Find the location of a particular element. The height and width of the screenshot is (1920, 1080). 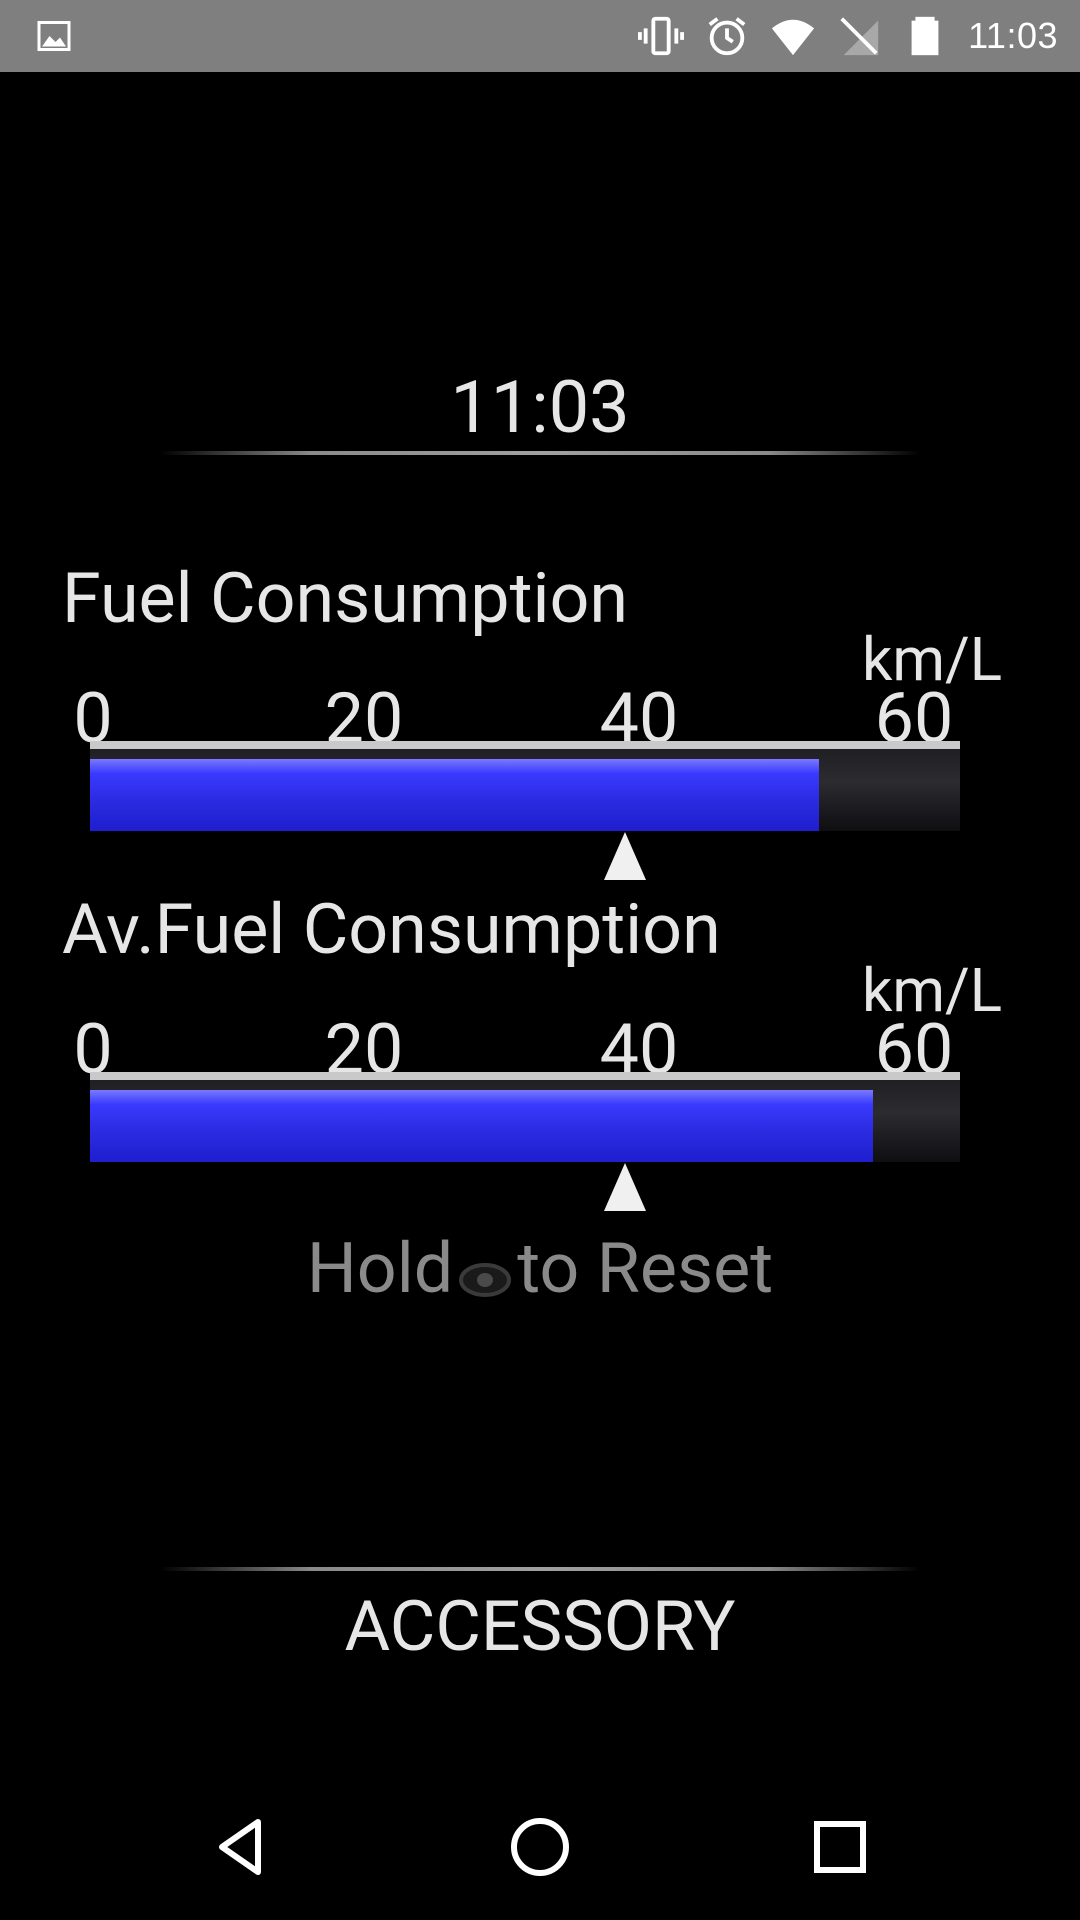

alarm-icon is located at coordinates (727, 36).